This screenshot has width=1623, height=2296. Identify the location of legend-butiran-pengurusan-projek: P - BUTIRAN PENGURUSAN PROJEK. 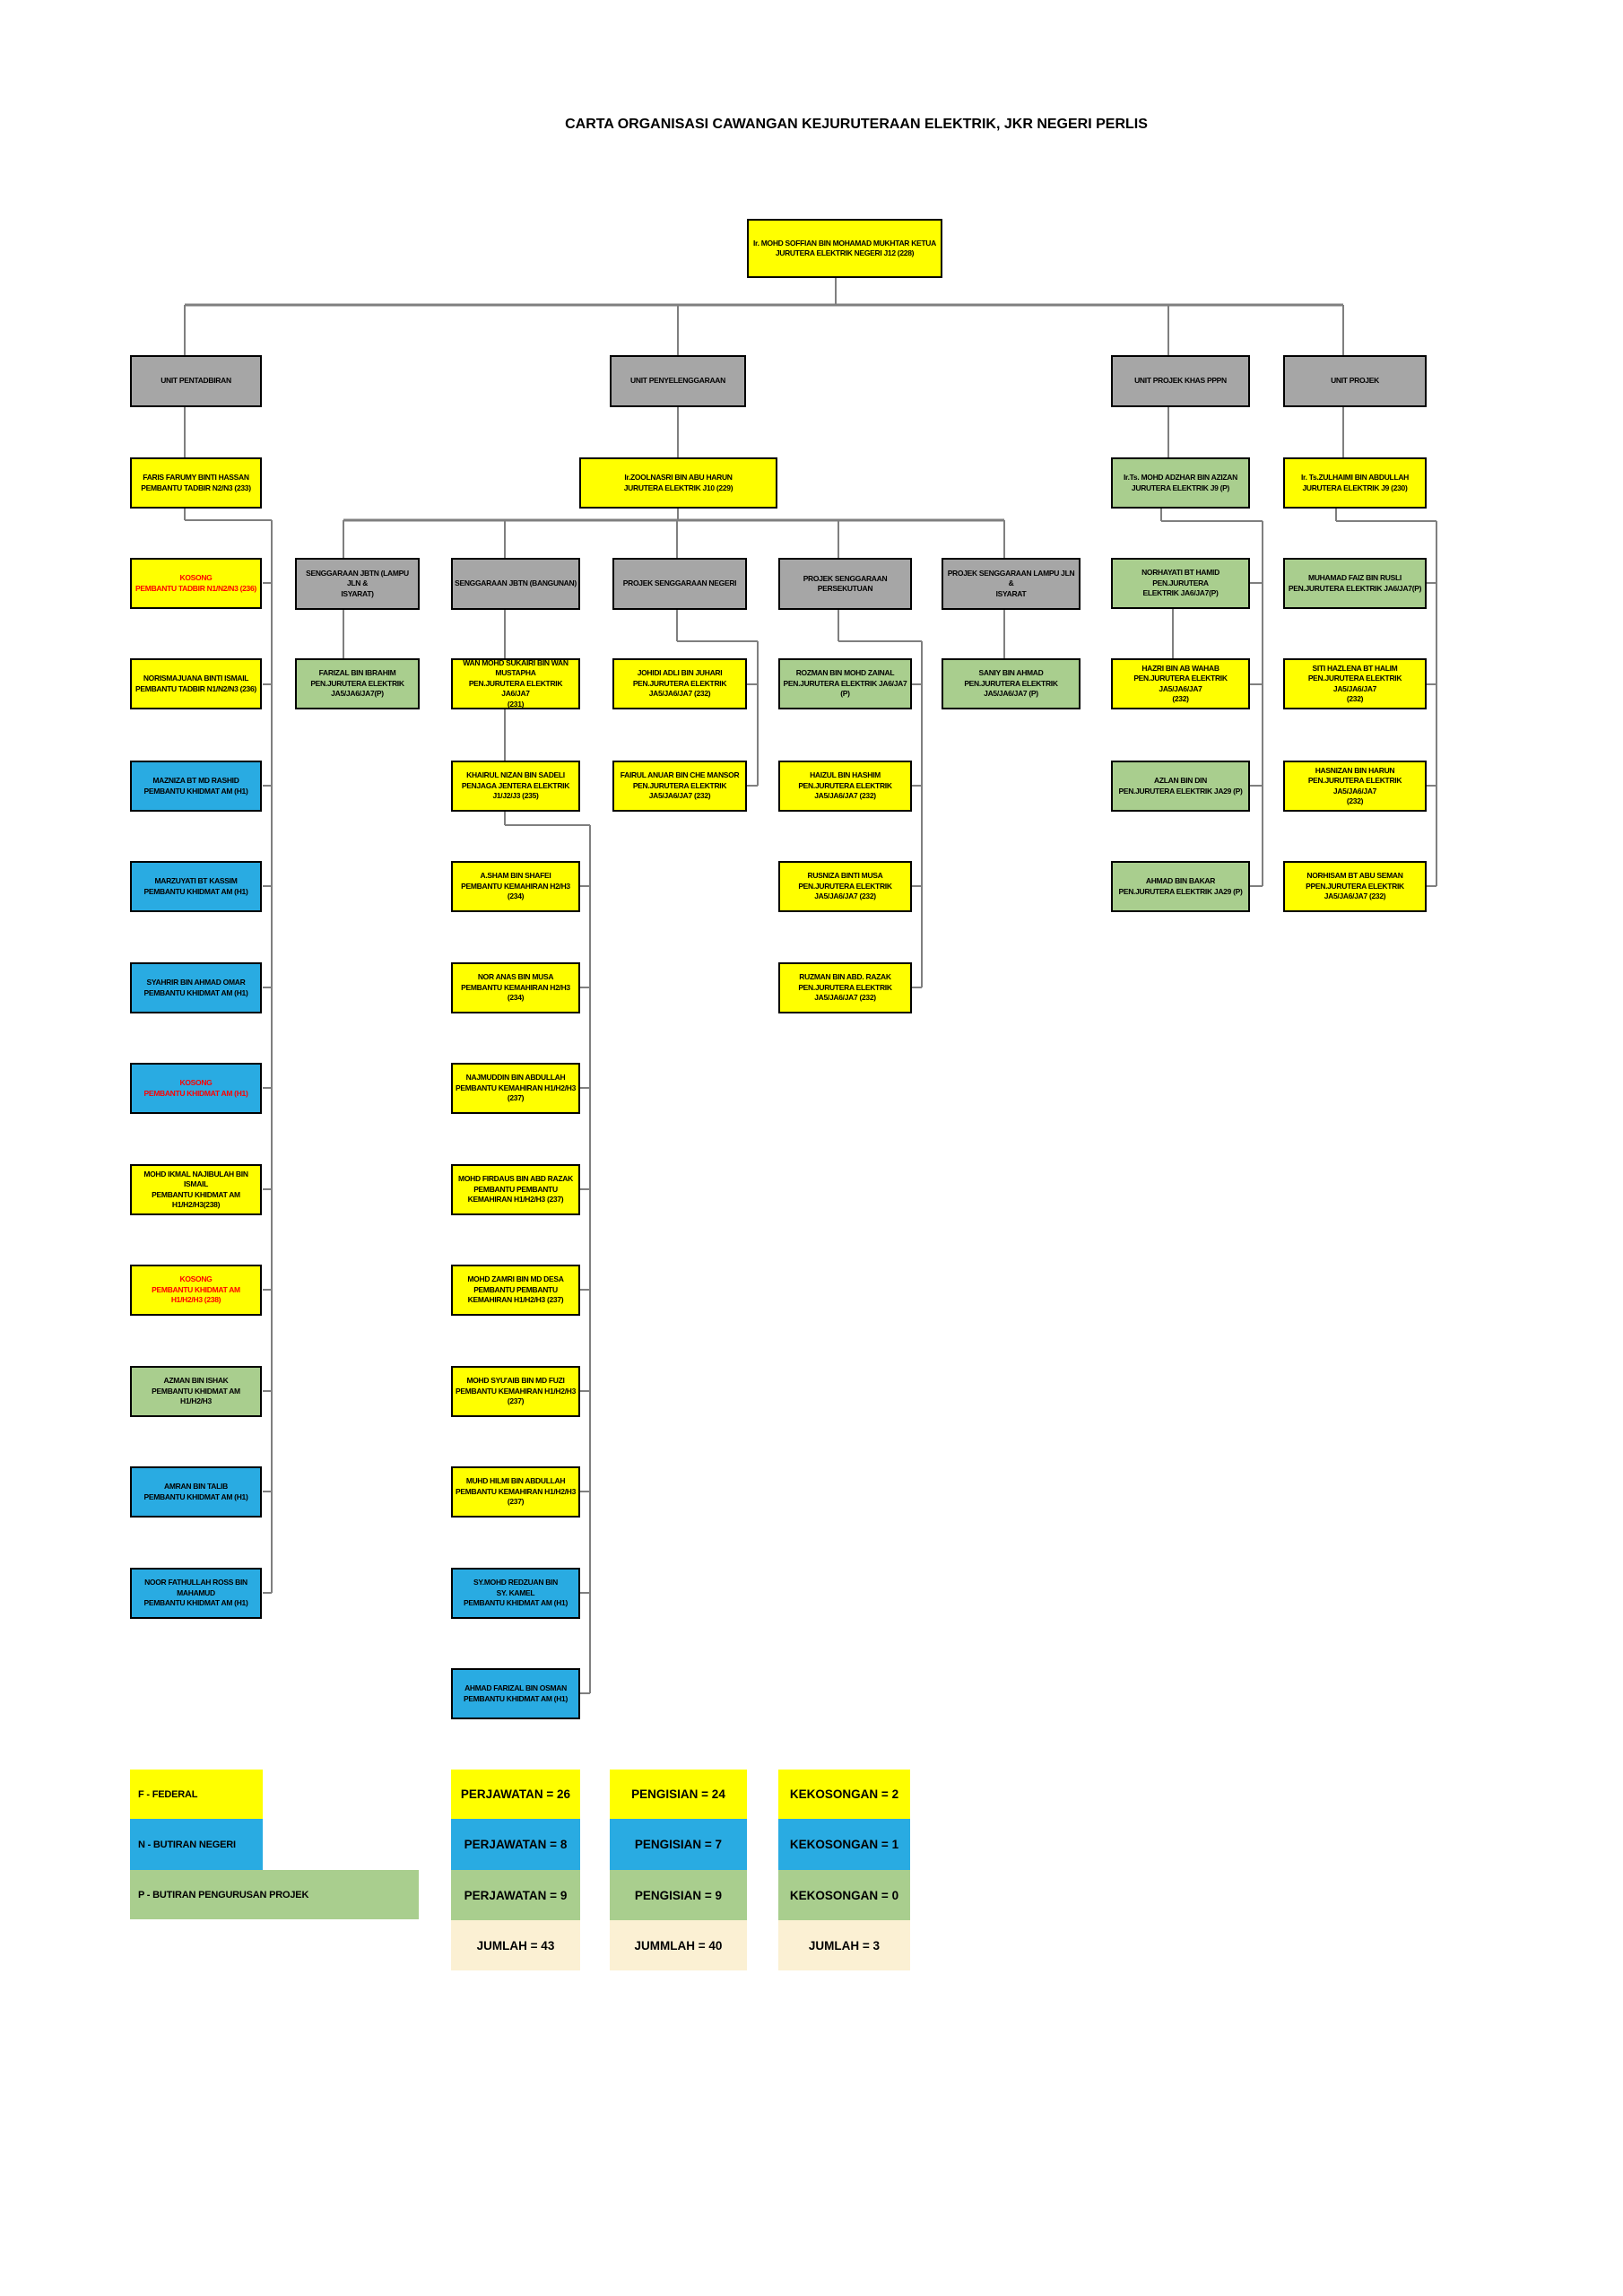
(274, 1894).